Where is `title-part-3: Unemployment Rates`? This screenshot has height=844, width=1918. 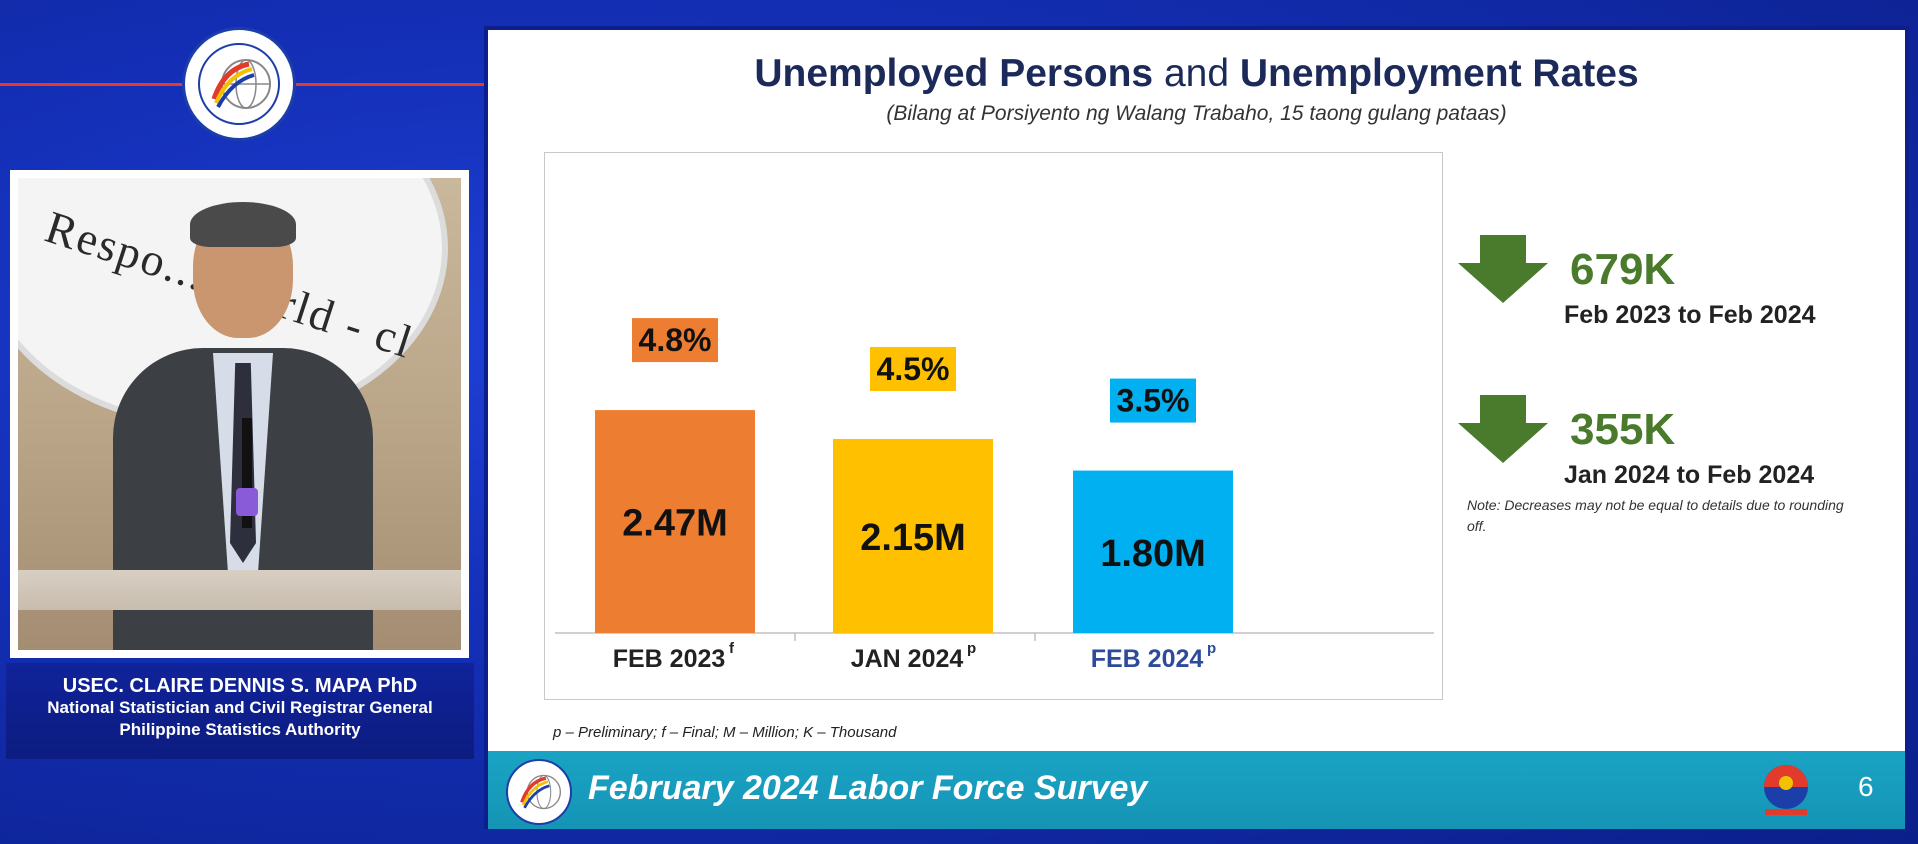 title-part-3: Unemployment Rates is located at coordinates (1439, 73).